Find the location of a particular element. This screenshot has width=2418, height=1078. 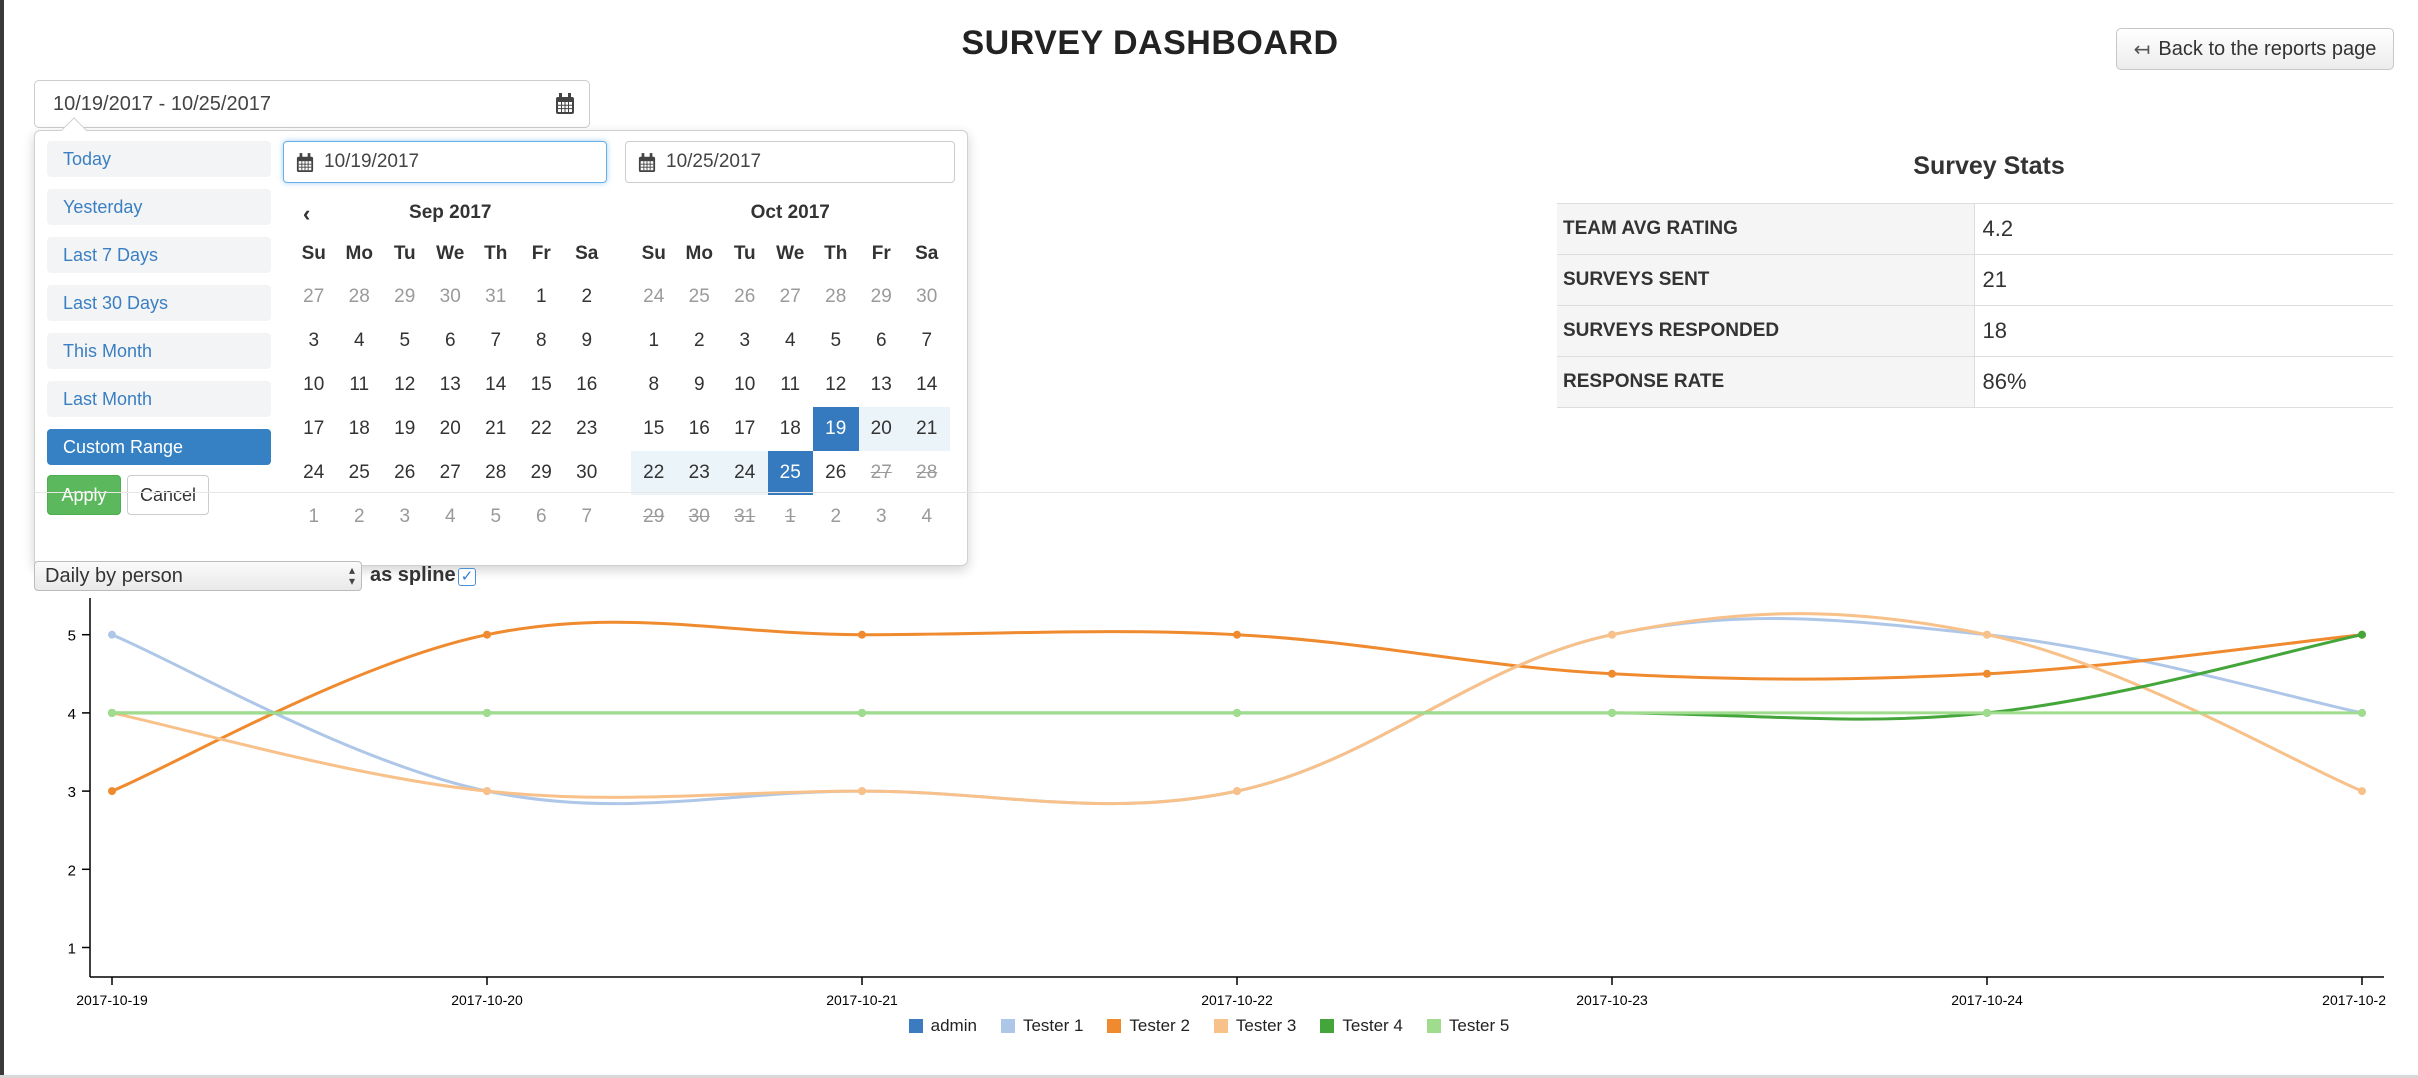

legend-item: Tester 1 is located at coordinates (1041, 1026).